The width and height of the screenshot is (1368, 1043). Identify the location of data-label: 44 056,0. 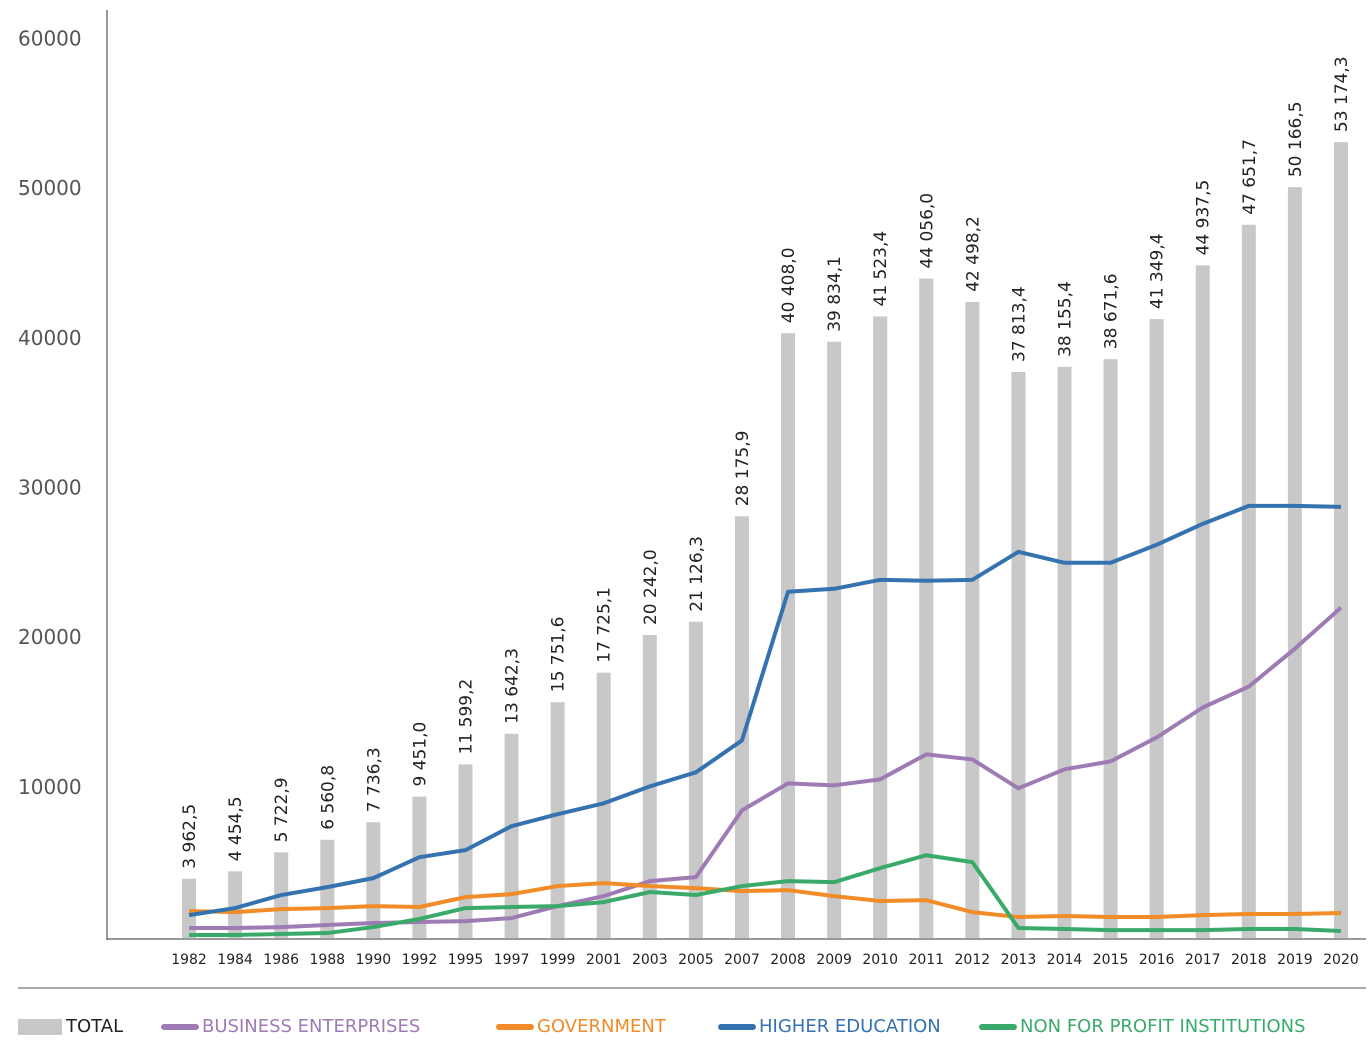
(927, 231).